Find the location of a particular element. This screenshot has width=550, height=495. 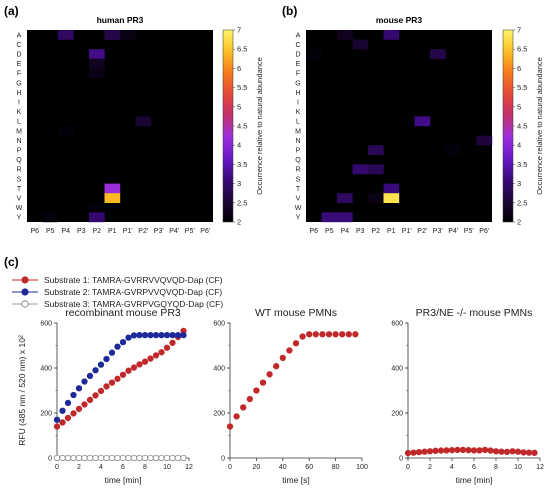

col-tick-label: P3 is located at coordinates (360, 231).